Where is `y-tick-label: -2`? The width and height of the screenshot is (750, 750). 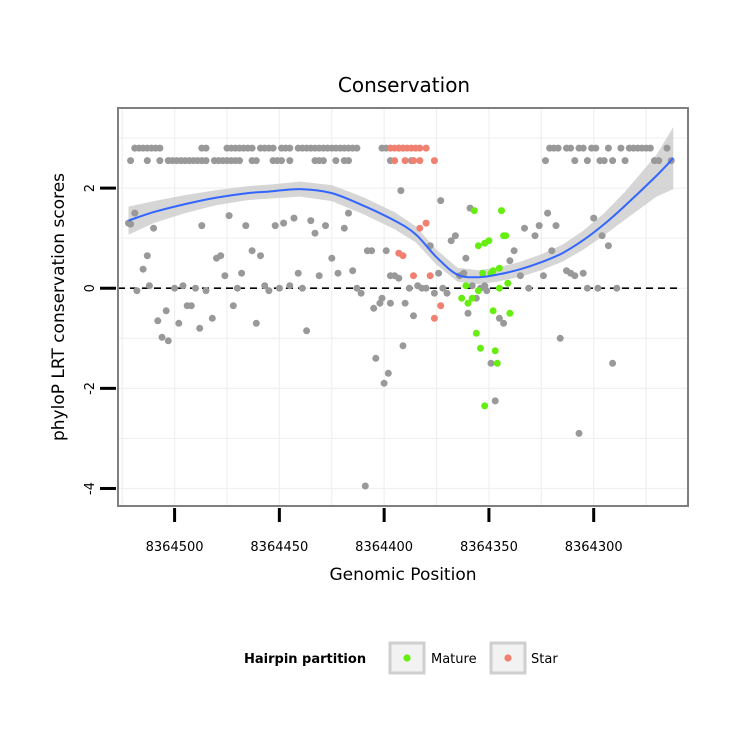 y-tick-label: -2 is located at coordinates (90, 388).